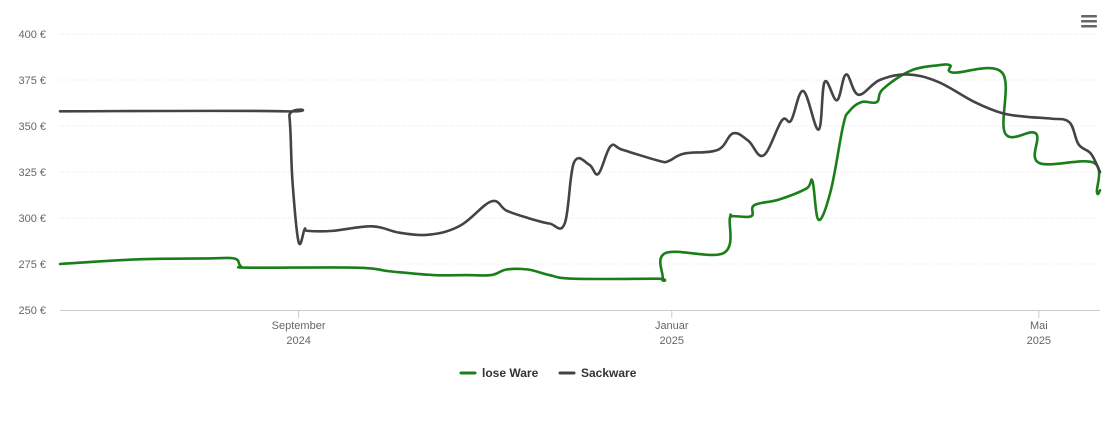 This screenshot has width=1110, height=423. Describe the element at coordinates (672, 326) in the screenshot. I see `x-tick-label-month: Januar` at that location.